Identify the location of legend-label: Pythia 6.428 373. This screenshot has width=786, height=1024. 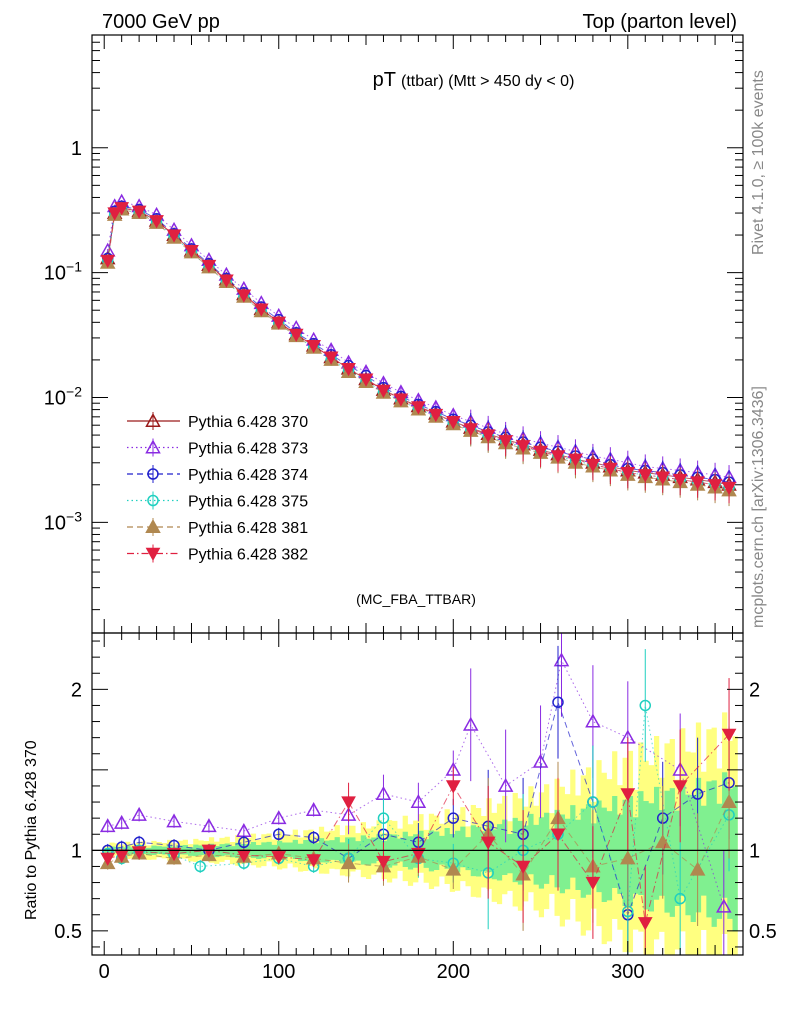
(248, 449).